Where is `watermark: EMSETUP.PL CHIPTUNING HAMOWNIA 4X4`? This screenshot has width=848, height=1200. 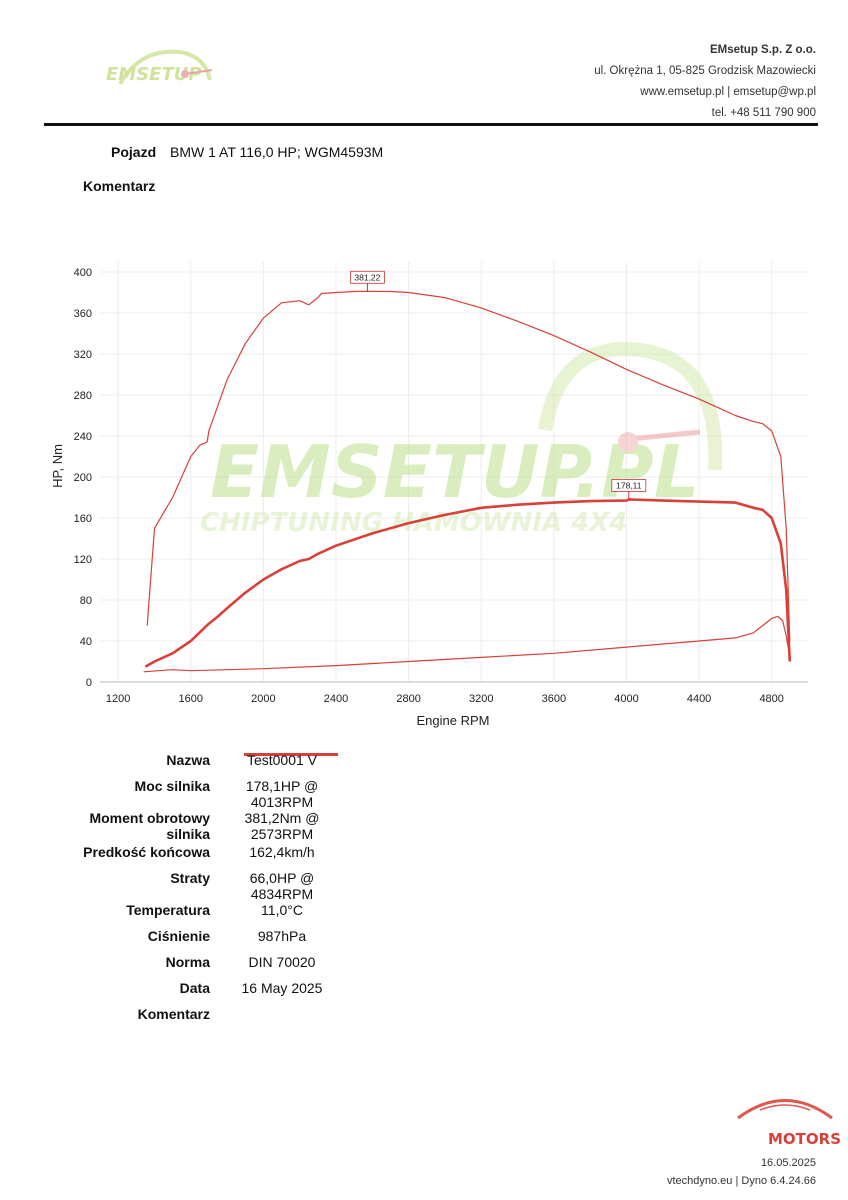 watermark: EMSETUP.PL CHIPTUNING HAMOWNIA 4X4 is located at coordinates (461, 440).